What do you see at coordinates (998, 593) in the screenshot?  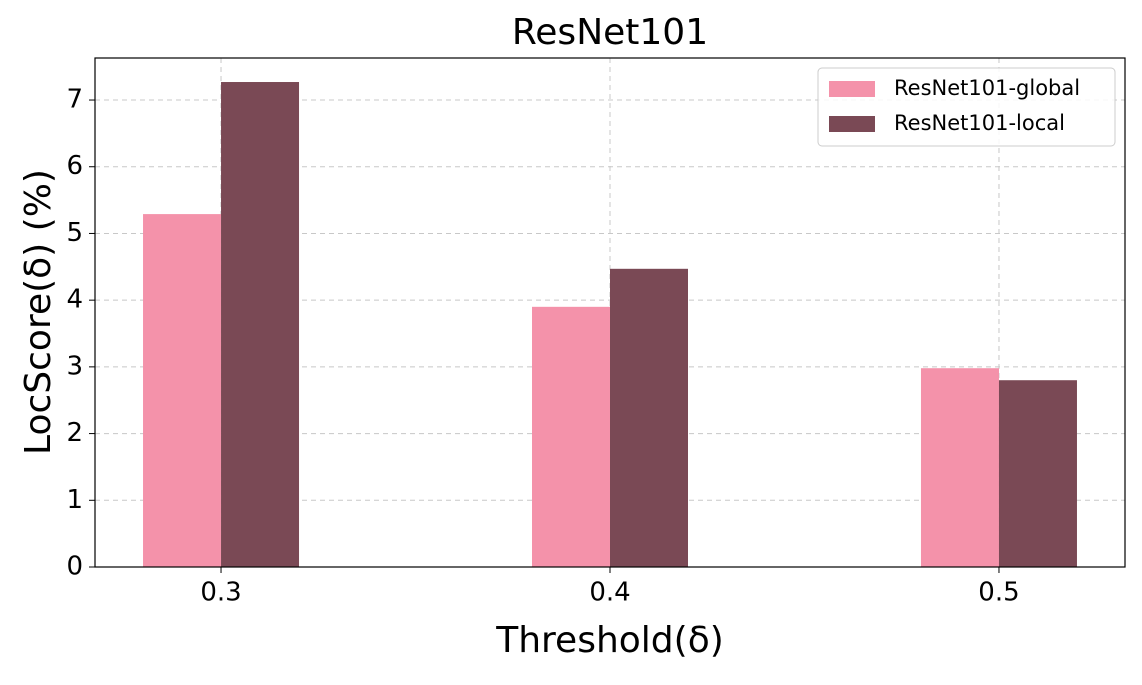 I see `x-tick-label: 0.5` at bounding box center [998, 593].